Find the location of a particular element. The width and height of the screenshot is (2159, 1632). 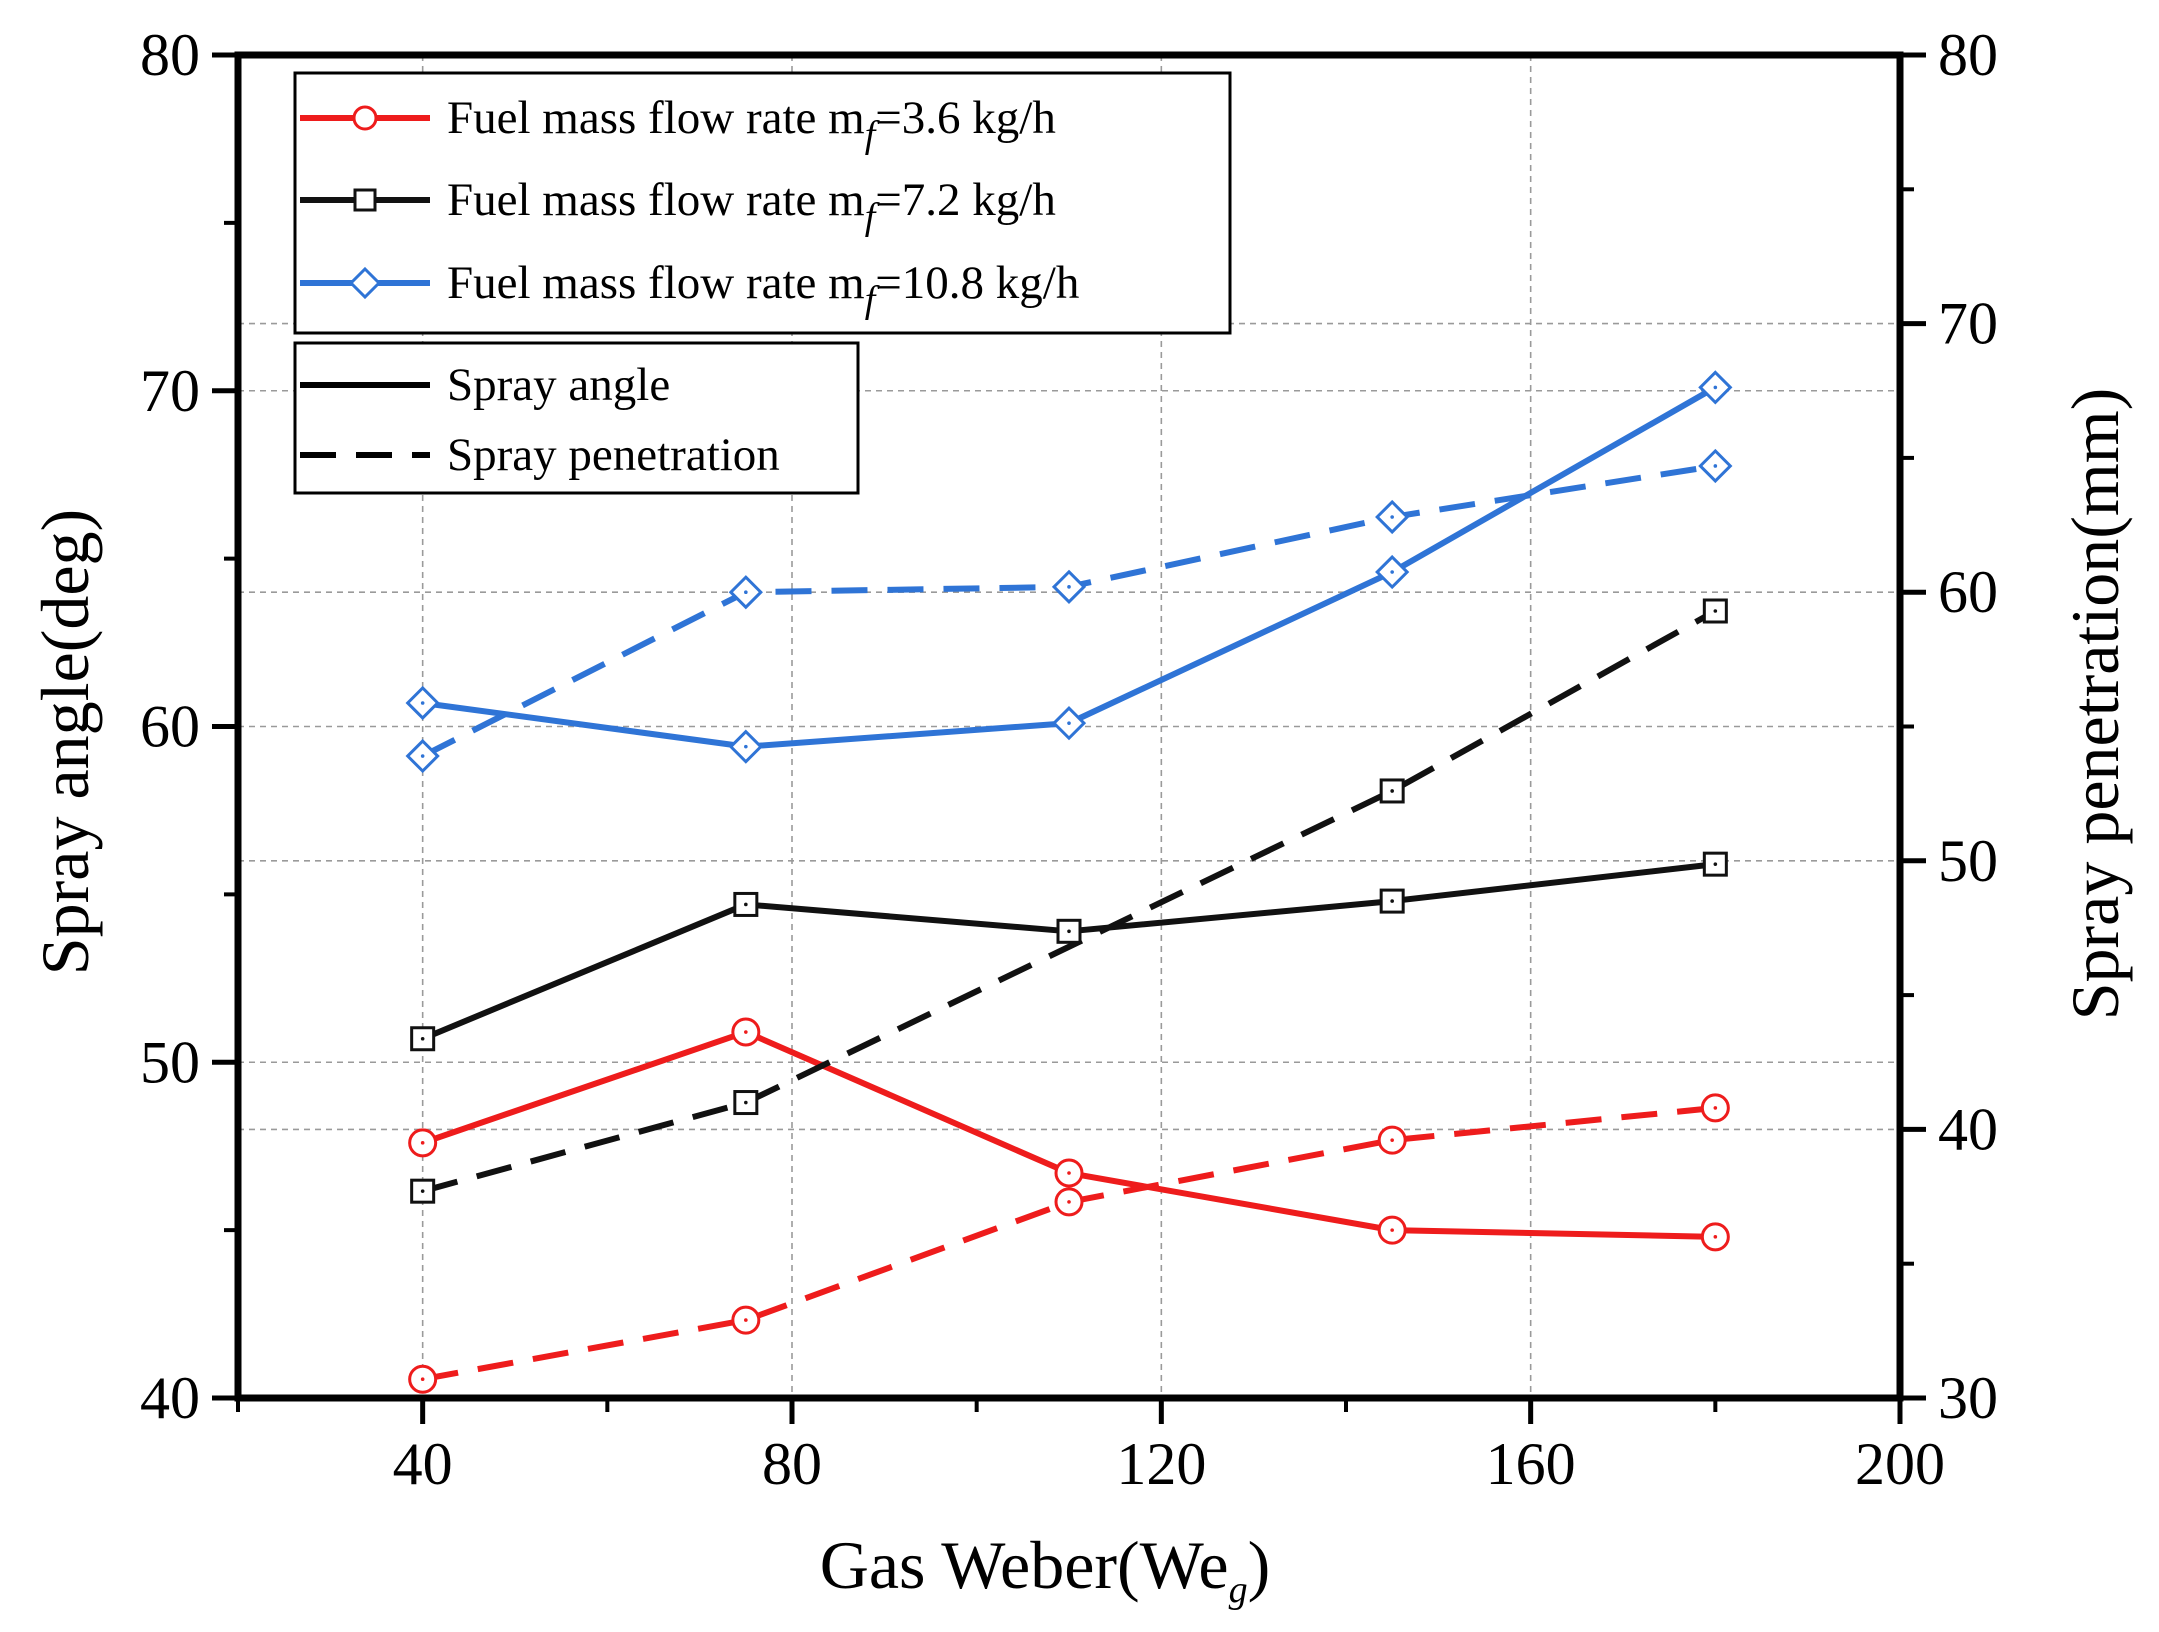

legend-entry-3-6: Fuel mass flow rate mf=3.6 kg/h is located at coordinates (678, 124).